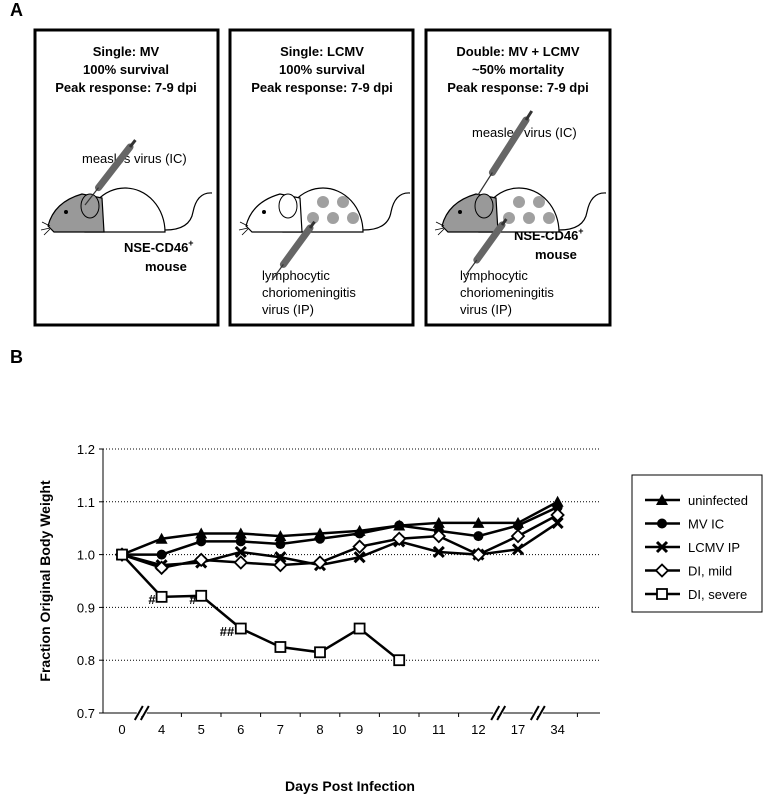 Image resolution: width=778 pixels, height=805 pixels. Describe the element at coordinates (152, 599) in the screenshot. I see `annotation: #` at that location.